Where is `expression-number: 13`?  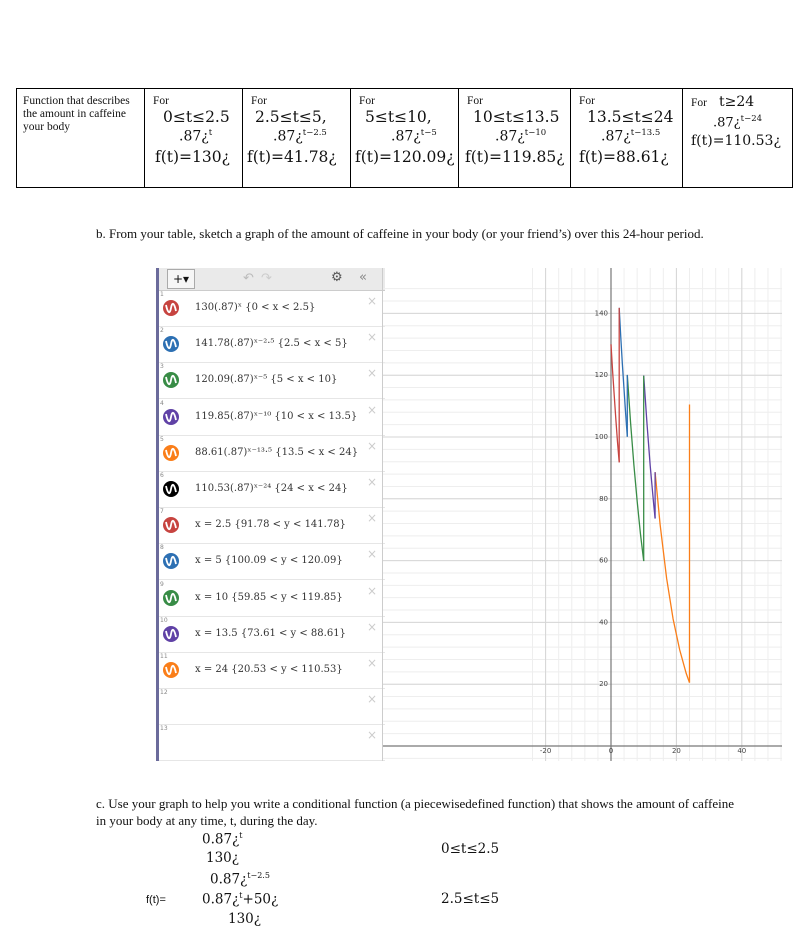
expression-number: 13 is located at coordinates (164, 729).